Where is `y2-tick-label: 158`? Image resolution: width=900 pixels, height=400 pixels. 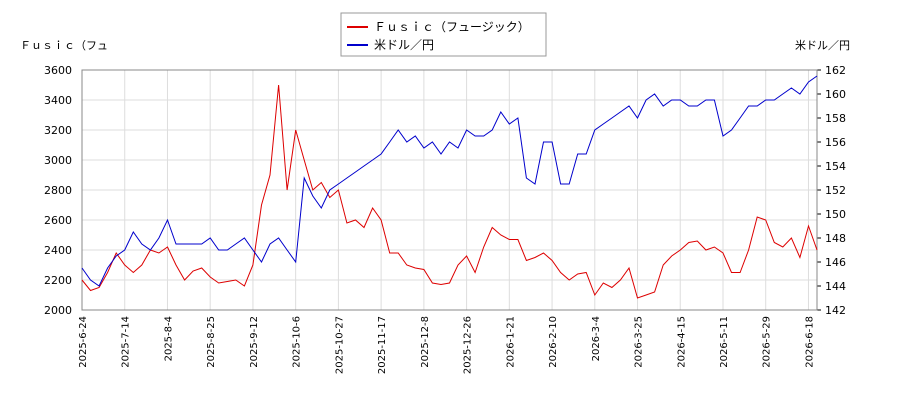 y2-tick-label: 158 is located at coordinates (835, 118).